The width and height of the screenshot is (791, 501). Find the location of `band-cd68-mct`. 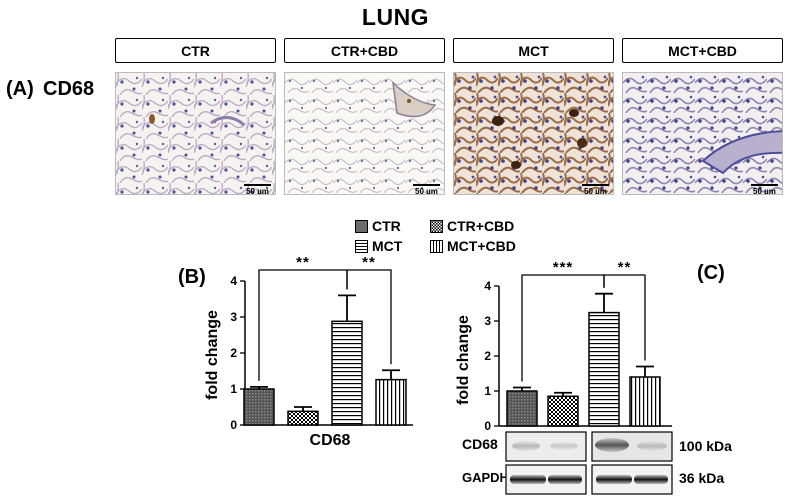

band-cd68-mct is located at coordinates (612, 445).